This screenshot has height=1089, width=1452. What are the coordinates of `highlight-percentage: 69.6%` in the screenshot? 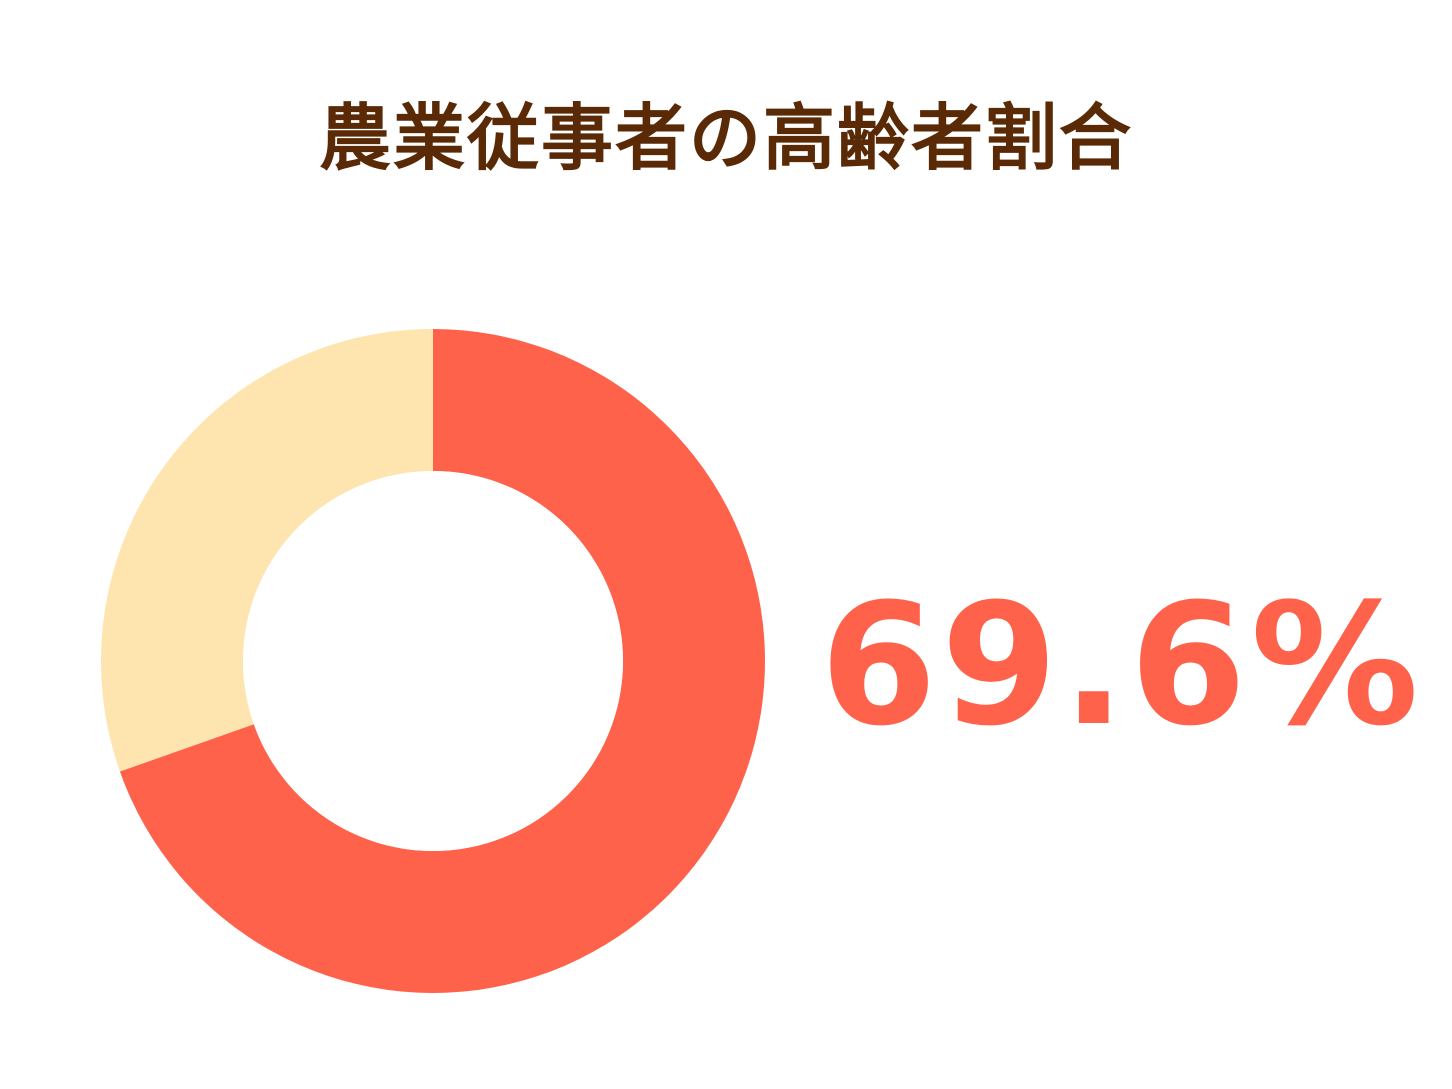 It's located at (1121, 665).